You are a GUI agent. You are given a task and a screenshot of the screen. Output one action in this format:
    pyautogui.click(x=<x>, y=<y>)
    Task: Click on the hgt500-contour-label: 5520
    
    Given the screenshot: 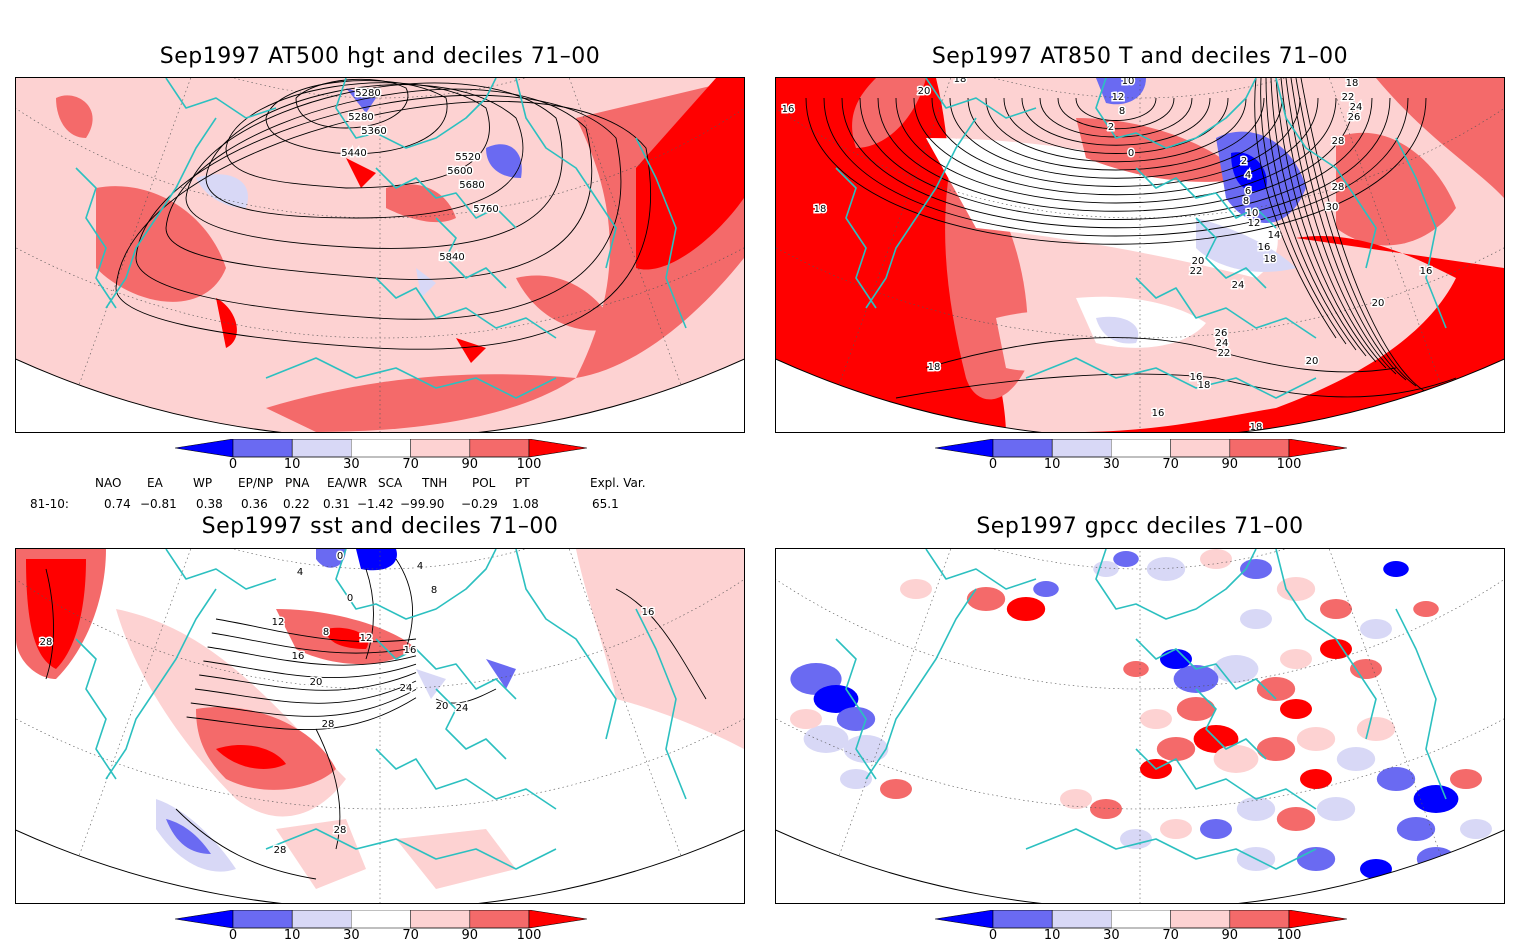 What is the action you would take?
    pyautogui.click(x=467, y=157)
    